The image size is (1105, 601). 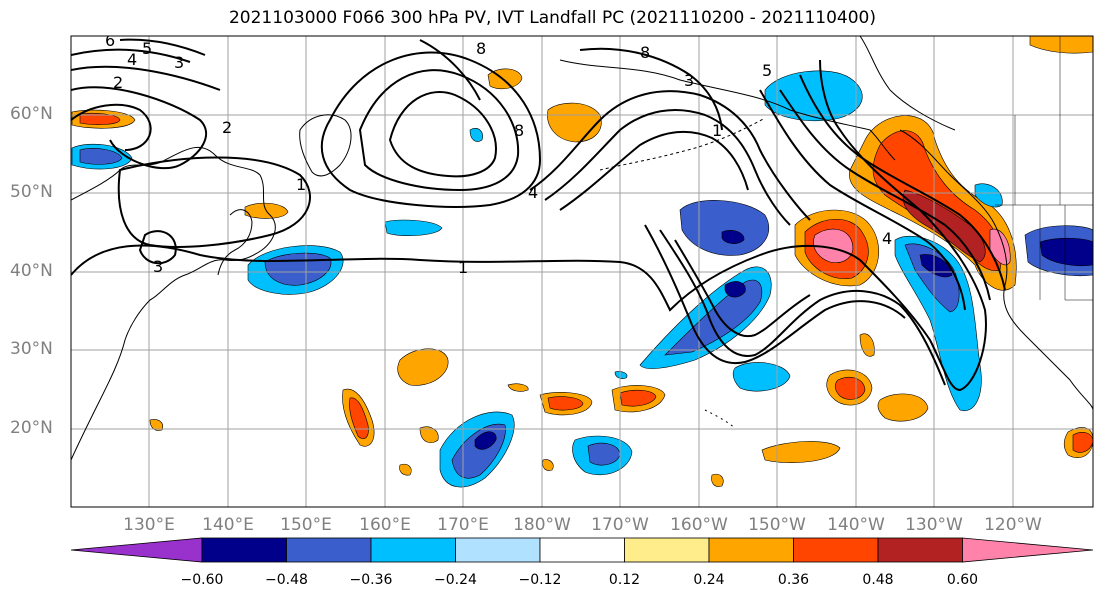 I want to click on anomaly-negative-midpac-2-mid, so click(x=713, y=317).